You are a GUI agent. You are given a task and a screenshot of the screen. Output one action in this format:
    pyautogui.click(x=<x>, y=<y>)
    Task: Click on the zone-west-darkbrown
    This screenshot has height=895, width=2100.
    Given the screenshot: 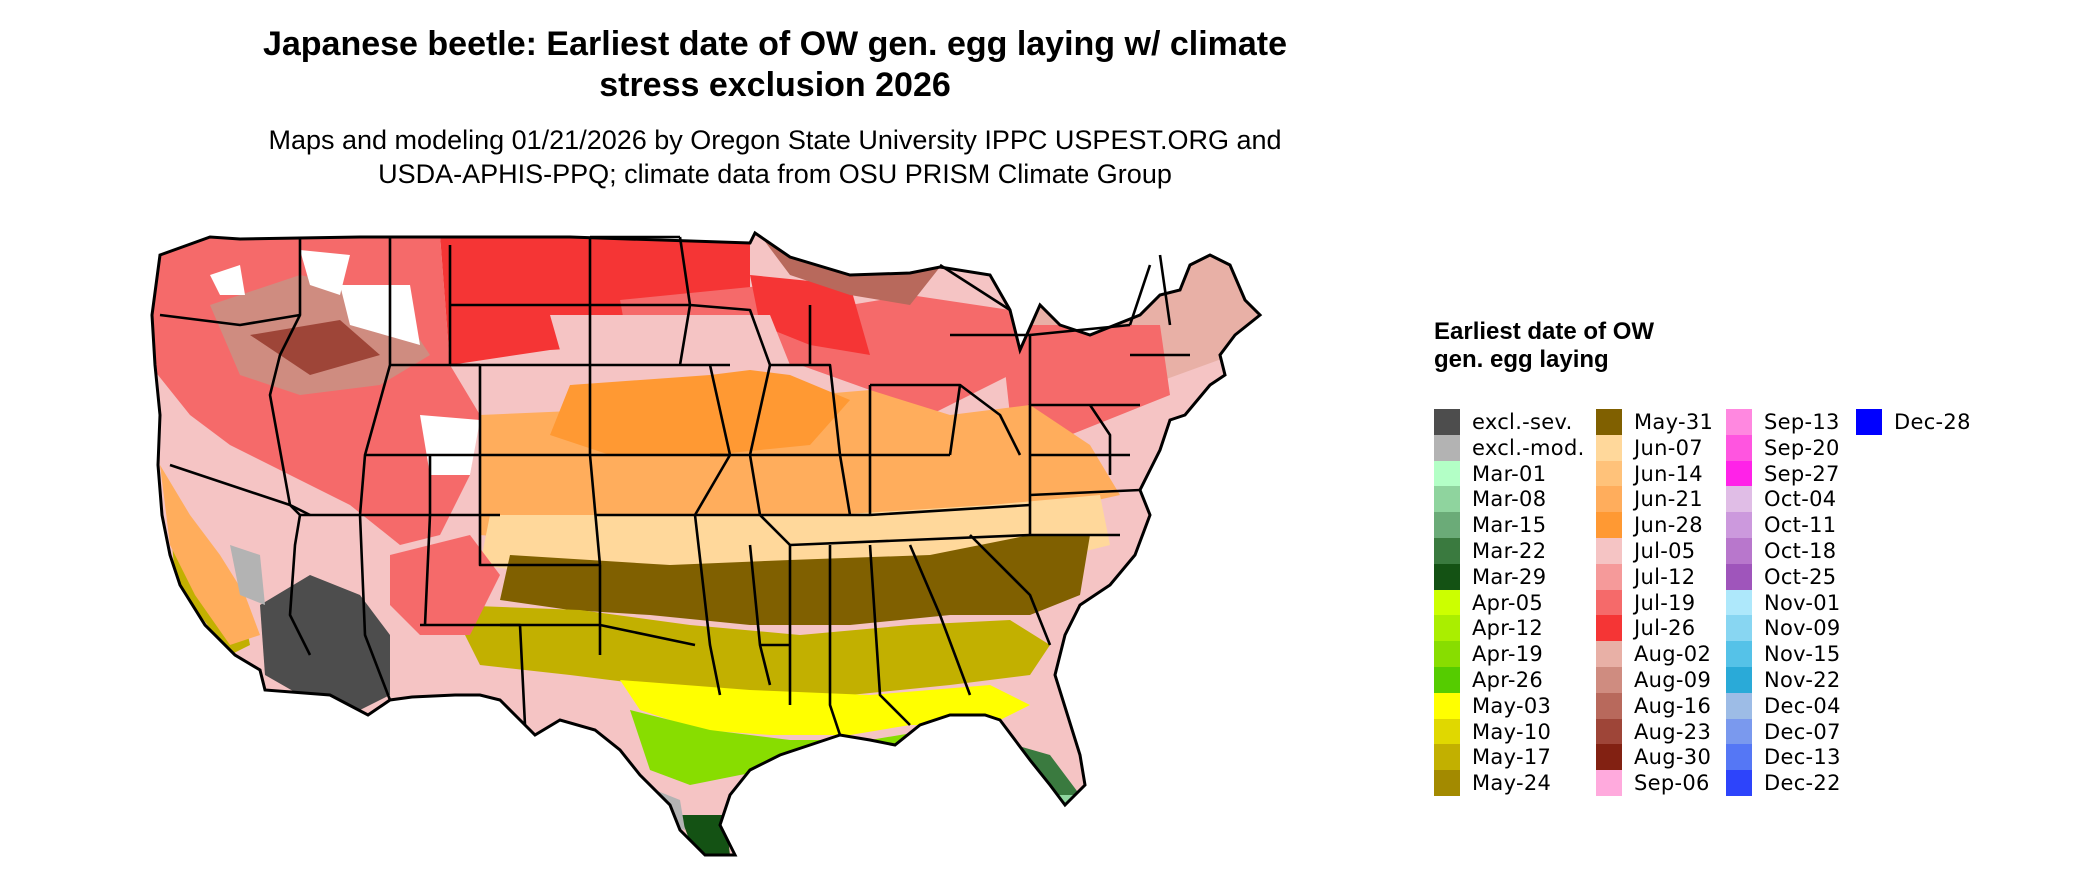 What is the action you would take?
    pyautogui.click(x=315, y=347)
    